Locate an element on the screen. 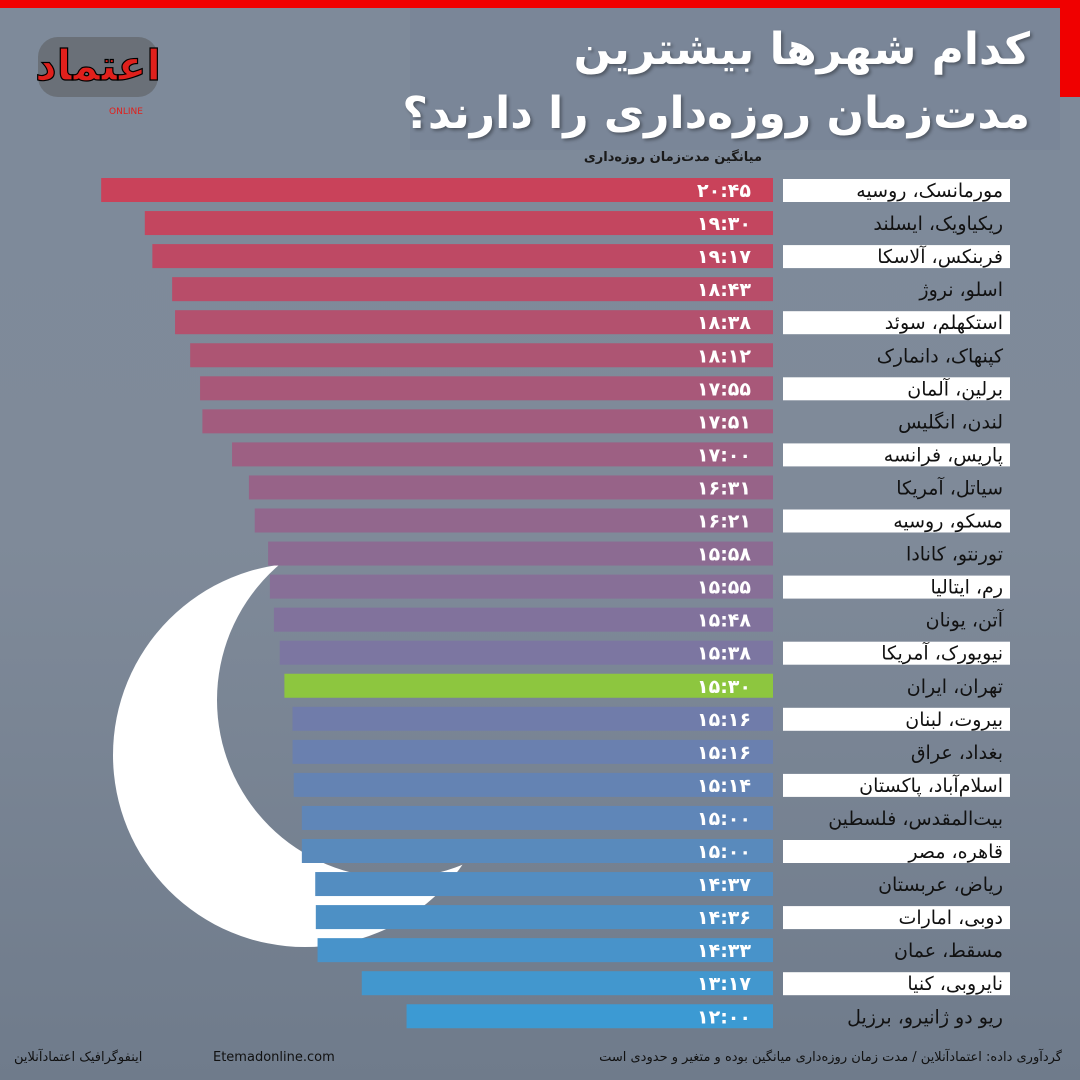 Image resolution: width=1080 pixels, height=1080 pixels. category-label: پاریس، فرانسه is located at coordinates (943, 455).